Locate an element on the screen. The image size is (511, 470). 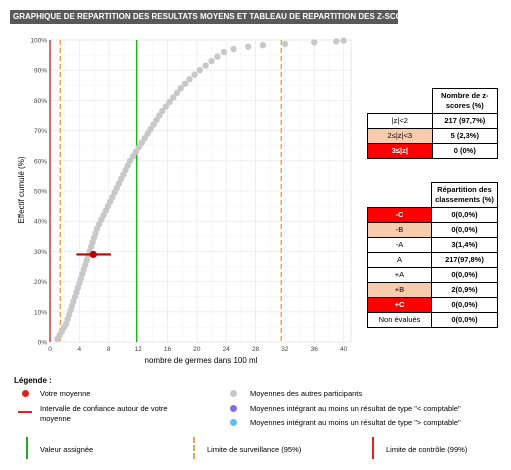
x-tick-label: 20 is located at coordinates (197, 349).